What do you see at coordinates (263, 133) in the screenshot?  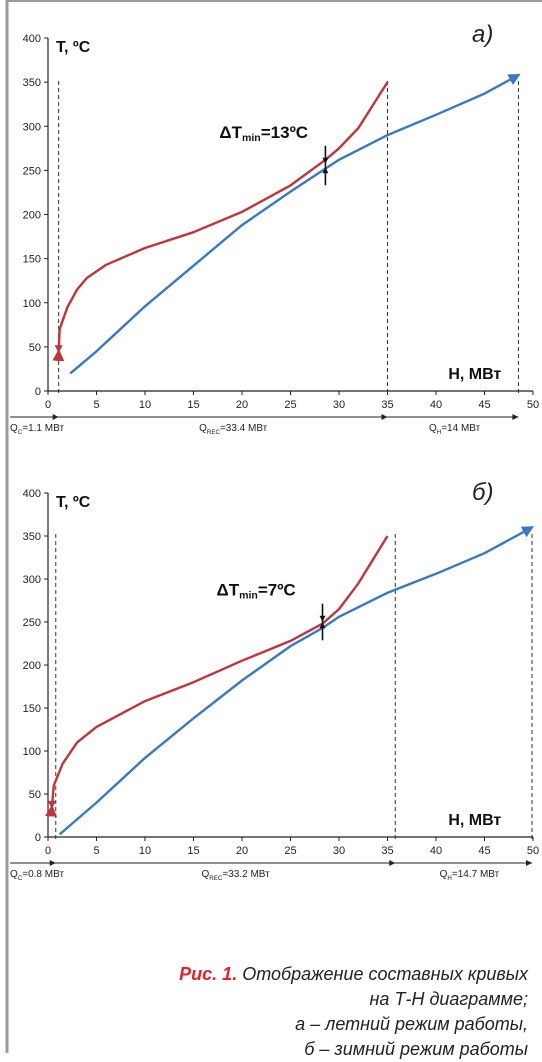 I see `delta-t-min-label: ΔTmin=13ºC` at bounding box center [263, 133].